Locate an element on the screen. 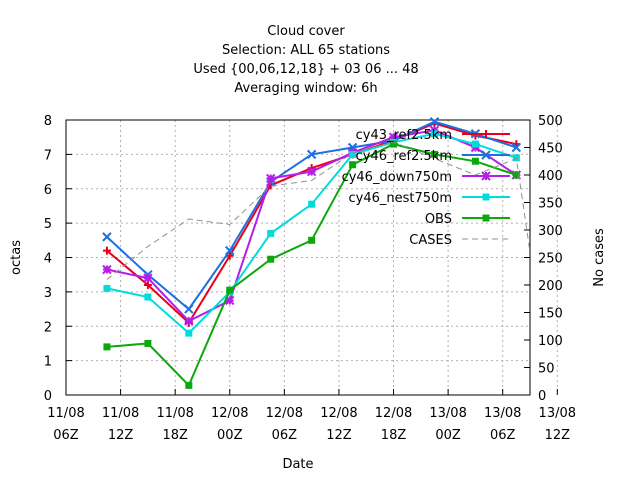 The image size is (640, 480). y2-tick-label: 50 is located at coordinates (546, 369).